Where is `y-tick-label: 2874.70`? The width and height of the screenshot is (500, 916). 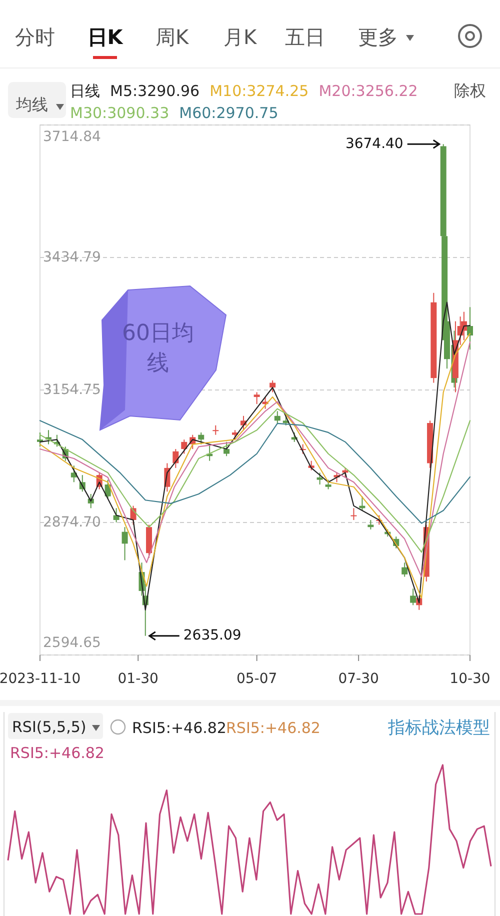 y-tick-label: 2874.70 is located at coordinates (72, 522).